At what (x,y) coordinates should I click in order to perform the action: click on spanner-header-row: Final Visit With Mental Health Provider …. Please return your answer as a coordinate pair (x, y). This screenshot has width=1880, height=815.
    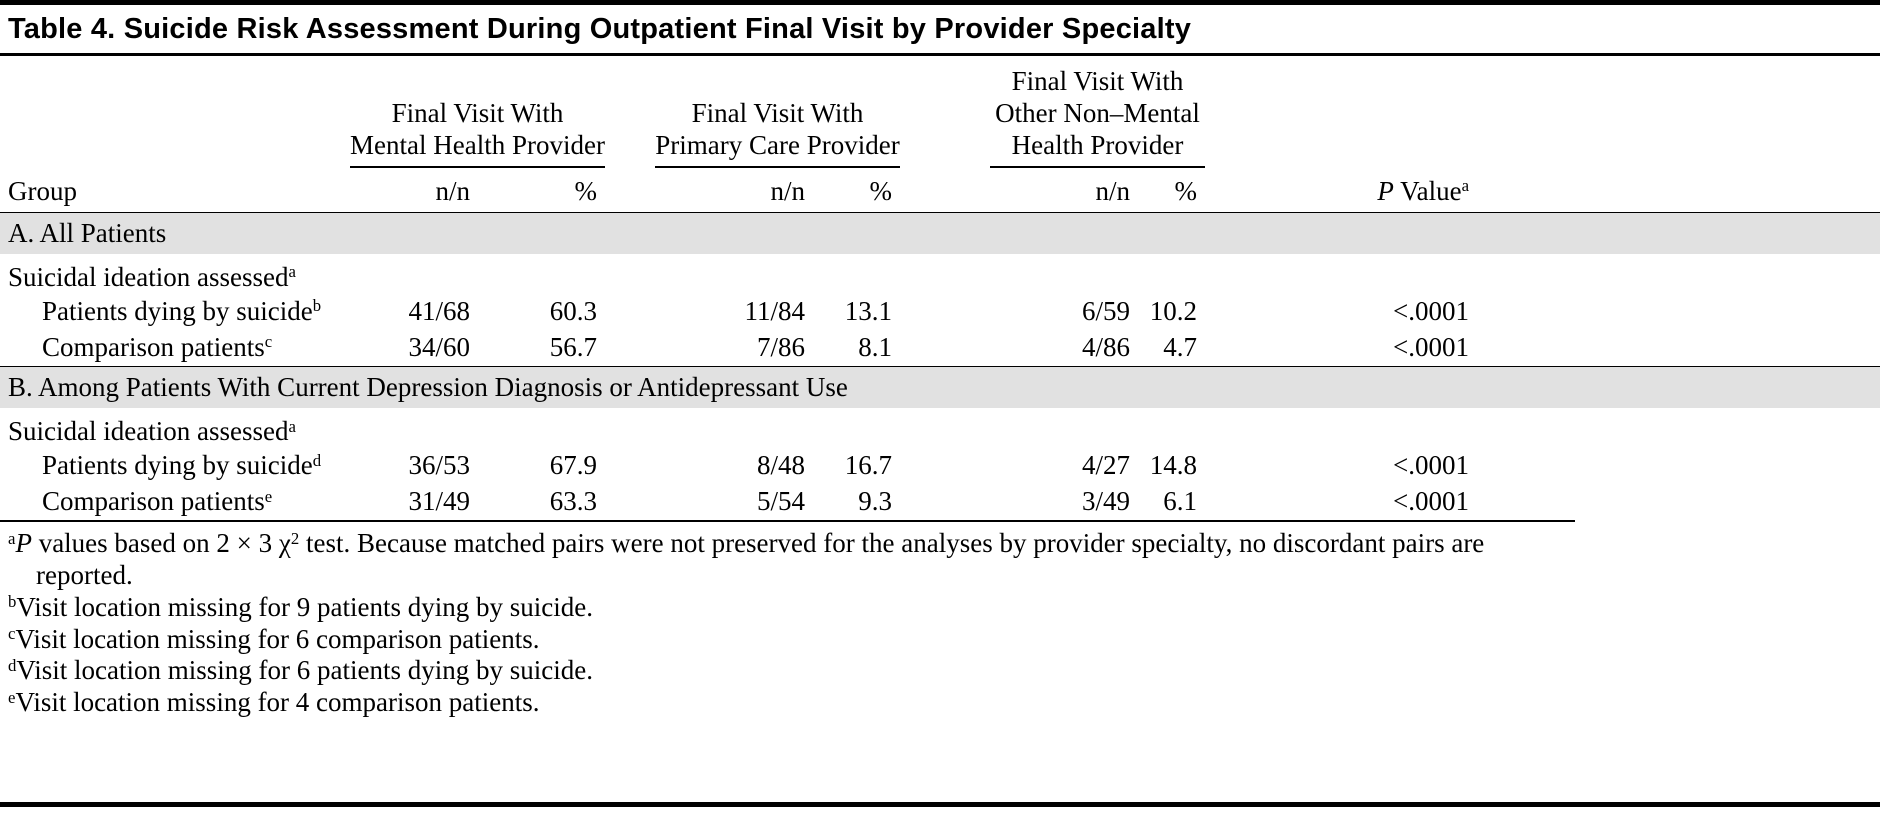
    Looking at the image, I should click on (940, 112).